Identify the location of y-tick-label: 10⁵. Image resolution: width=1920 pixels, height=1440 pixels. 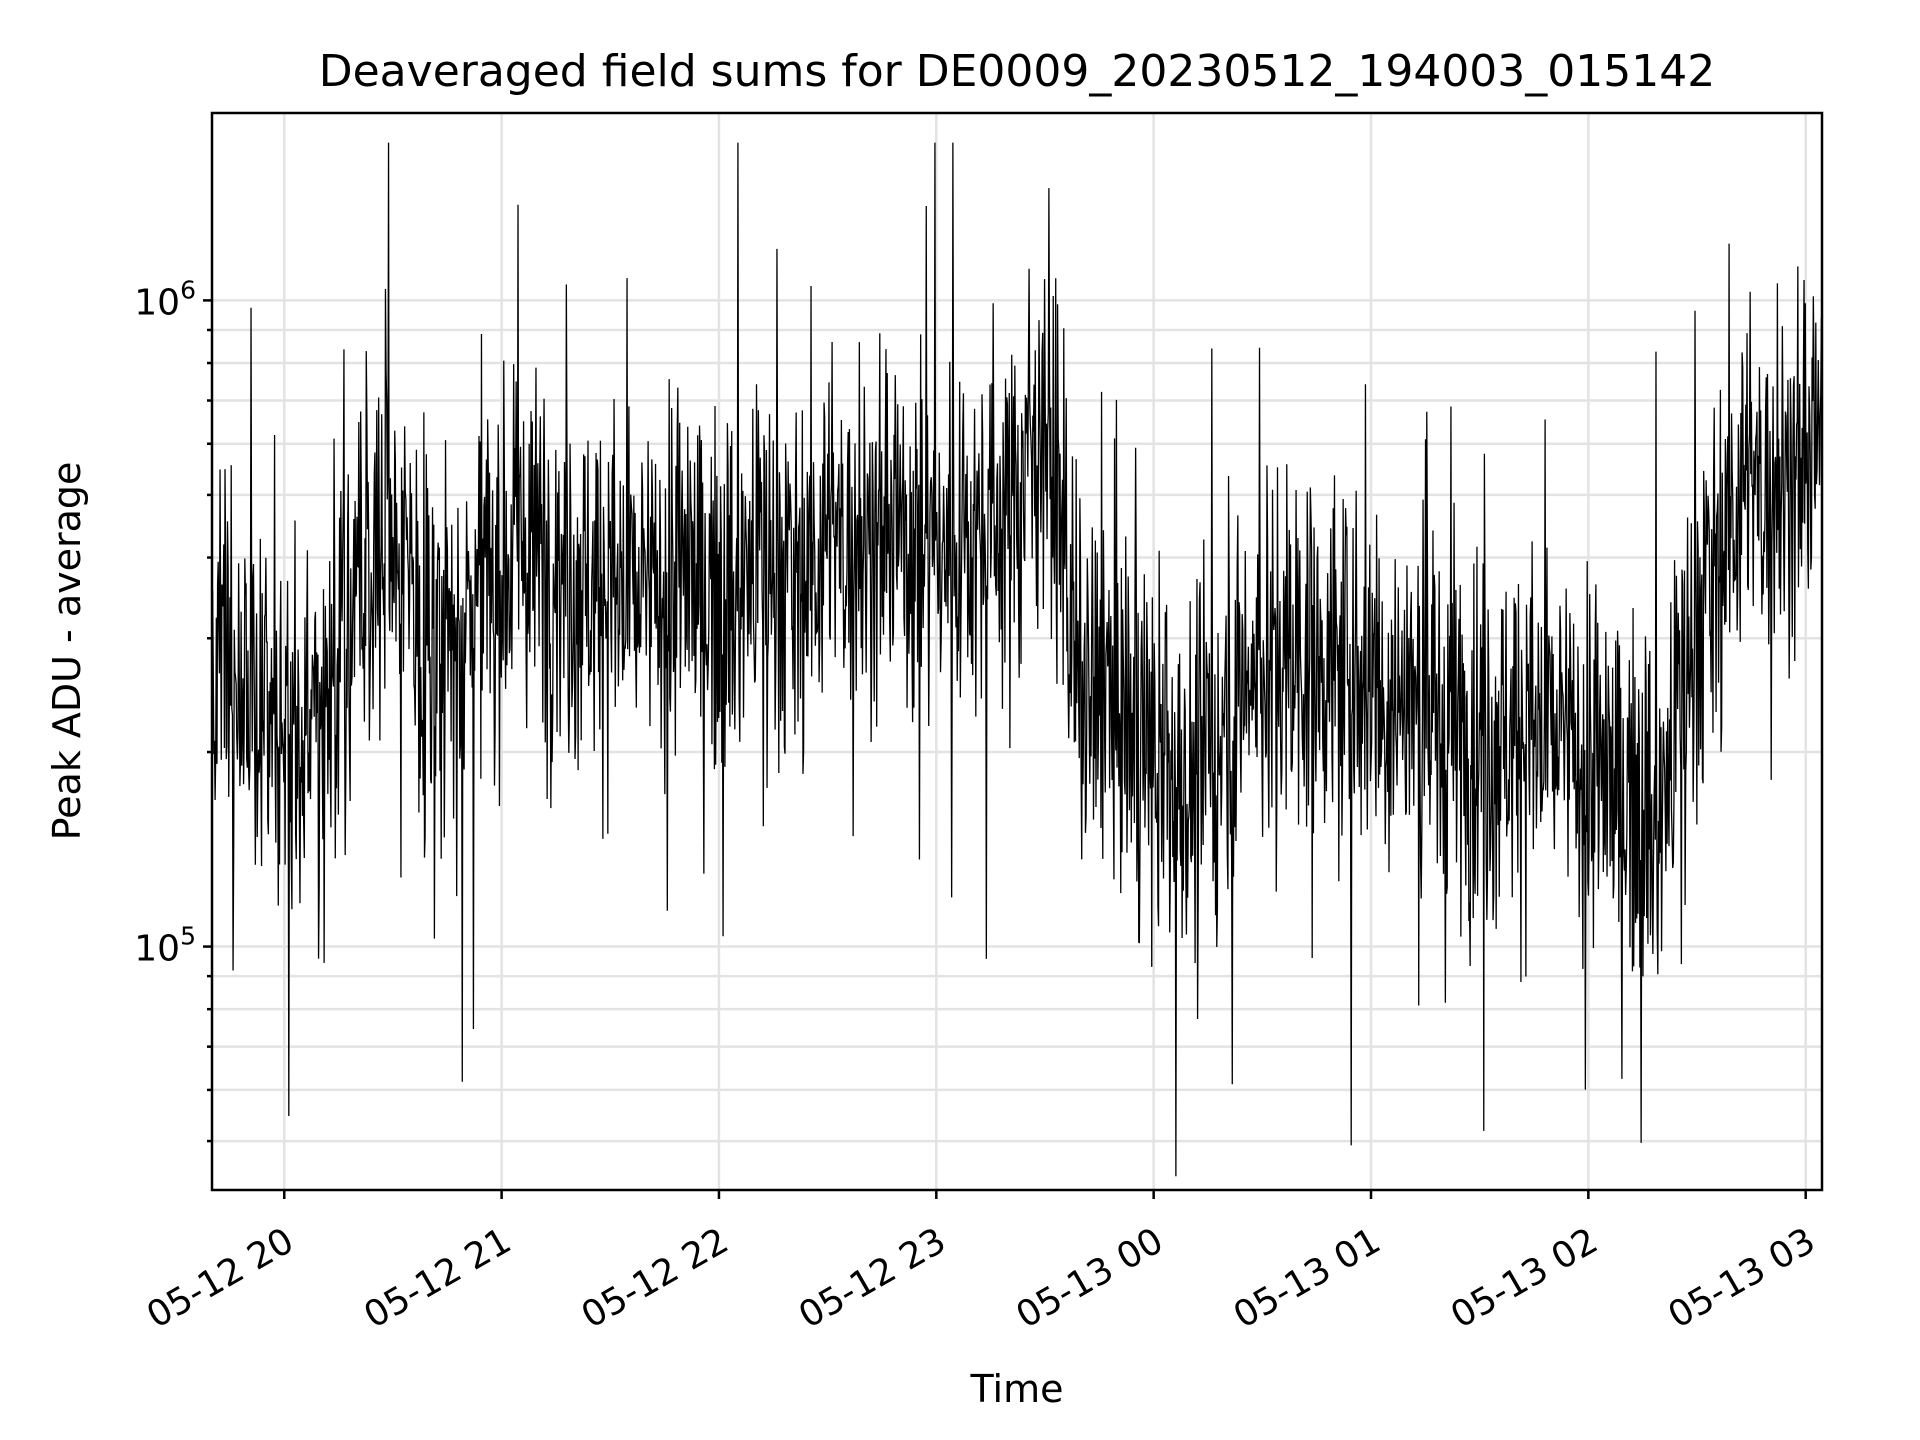
(165, 946).